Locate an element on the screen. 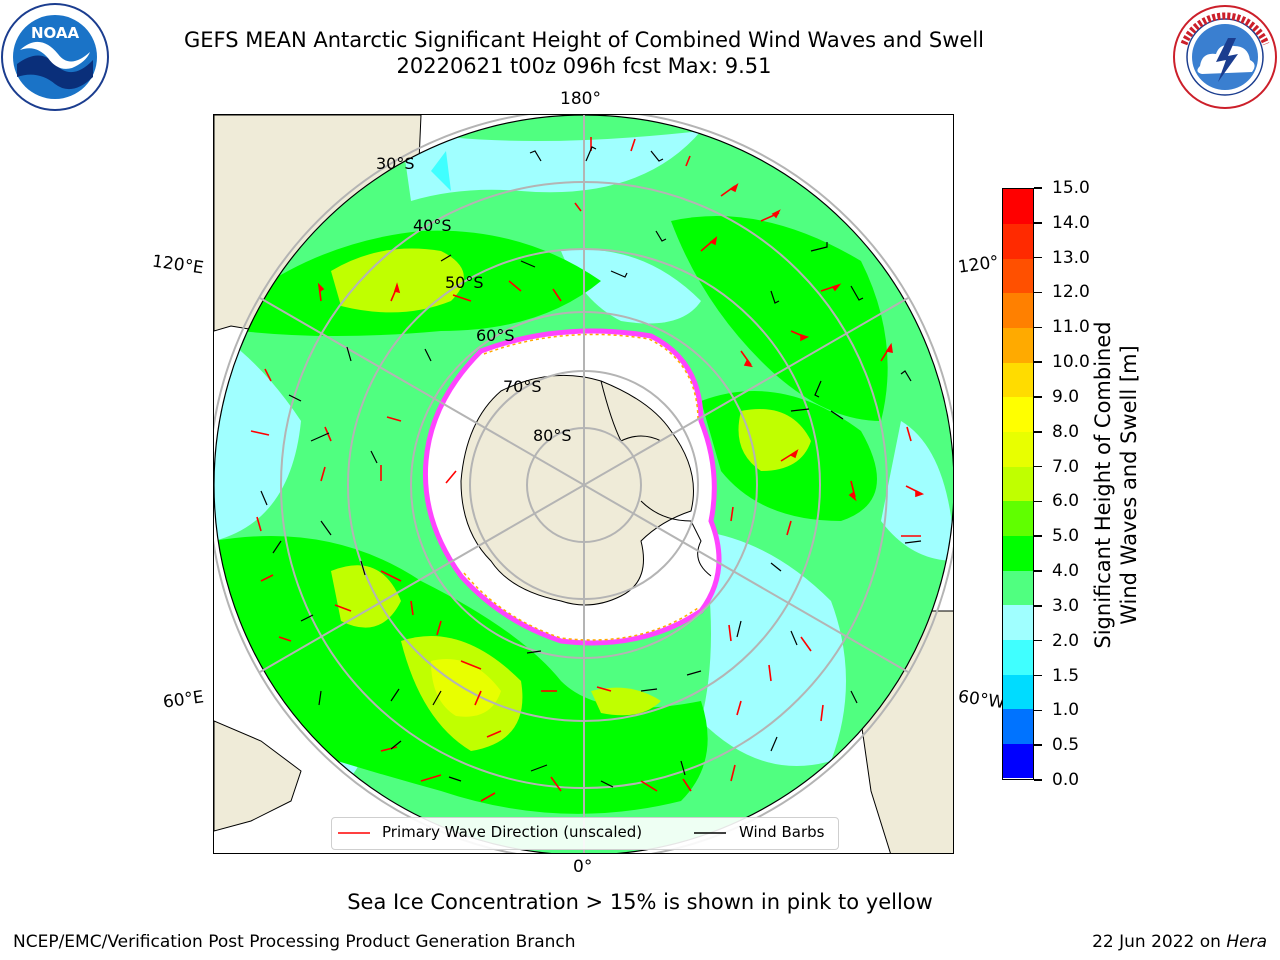  colorbar-tick-label: 12.0 is located at coordinates (1071, 292).